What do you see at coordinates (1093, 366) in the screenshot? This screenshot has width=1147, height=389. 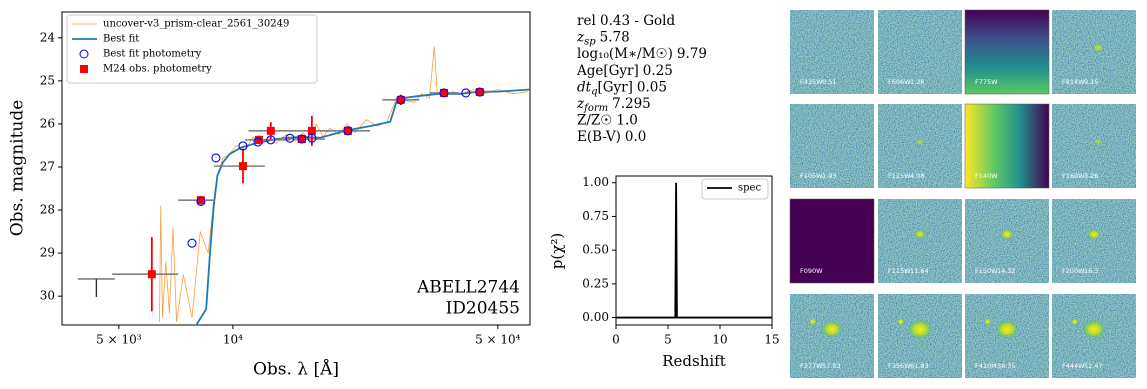 I see `cutout-snr: 52.47` at bounding box center [1093, 366].